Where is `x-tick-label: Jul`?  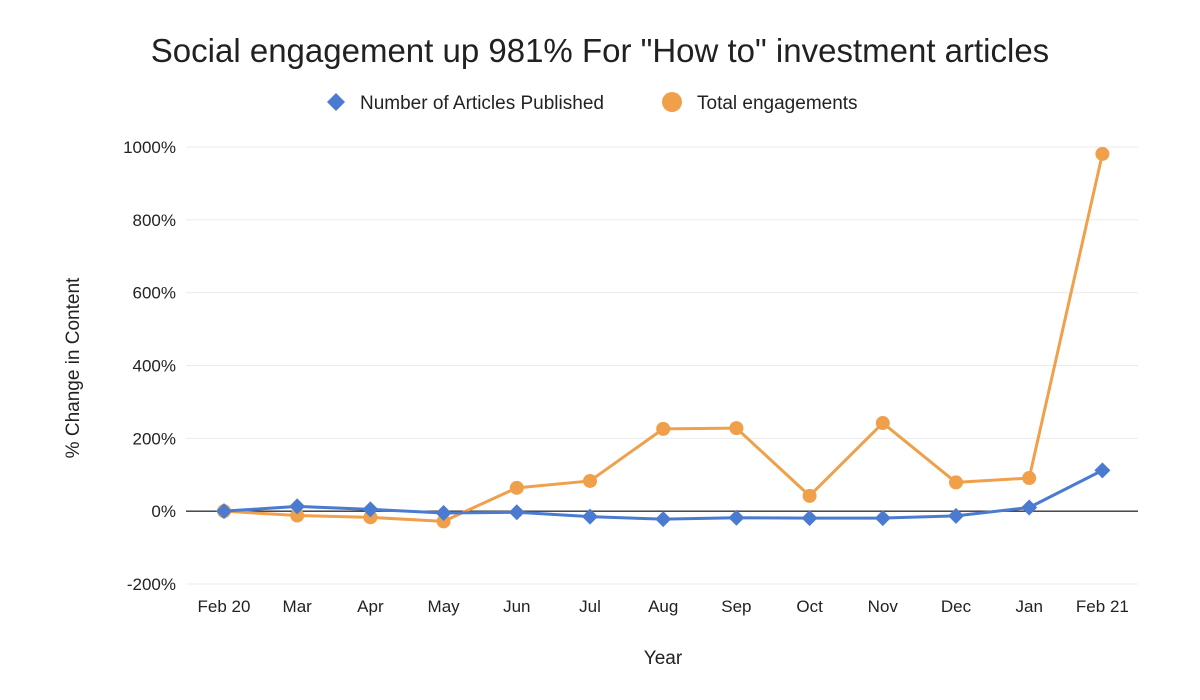
x-tick-label: Jul is located at coordinates (590, 606).